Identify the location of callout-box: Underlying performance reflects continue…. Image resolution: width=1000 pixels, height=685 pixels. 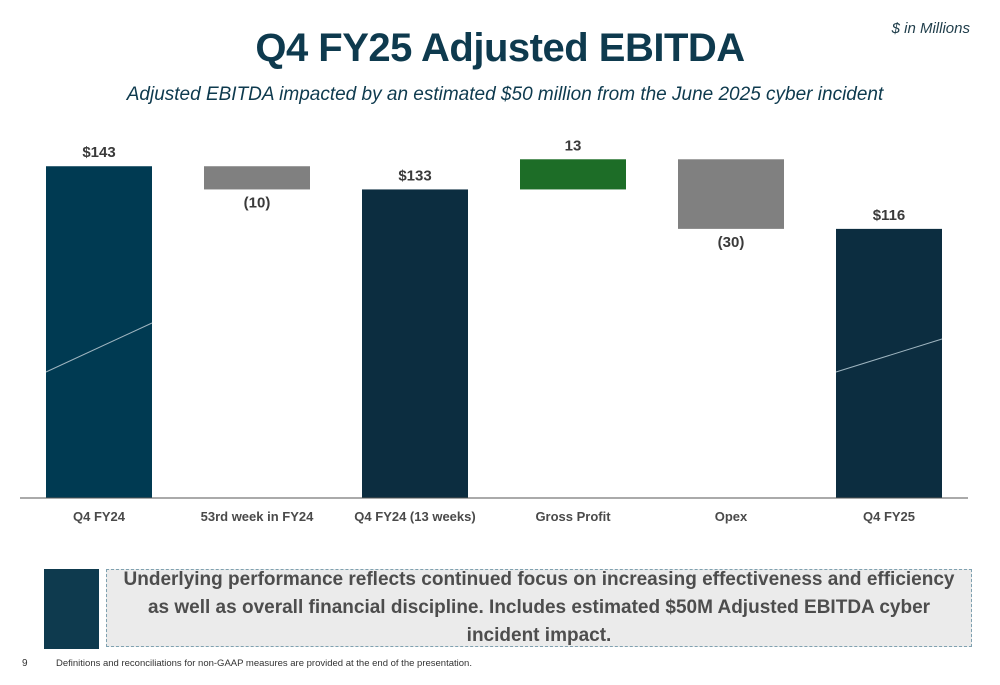
(539, 608).